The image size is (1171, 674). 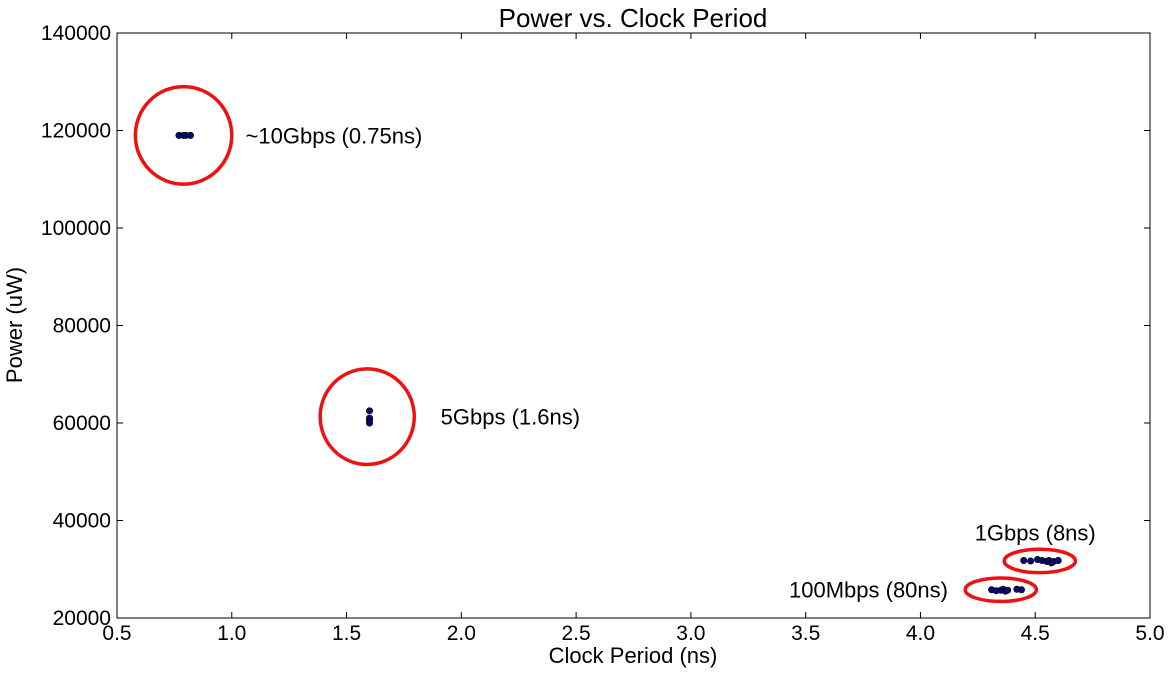 What do you see at coordinates (1035, 533) in the screenshot?
I see `annotation-label: 1Gbps (8ns)` at bounding box center [1035, 533].